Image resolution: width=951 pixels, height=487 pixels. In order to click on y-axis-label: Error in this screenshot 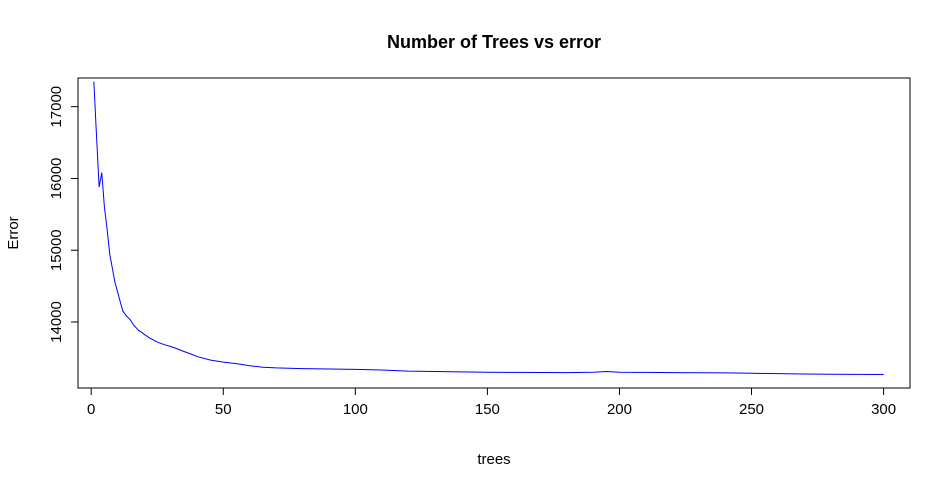, I will do `click(13, 232)`.